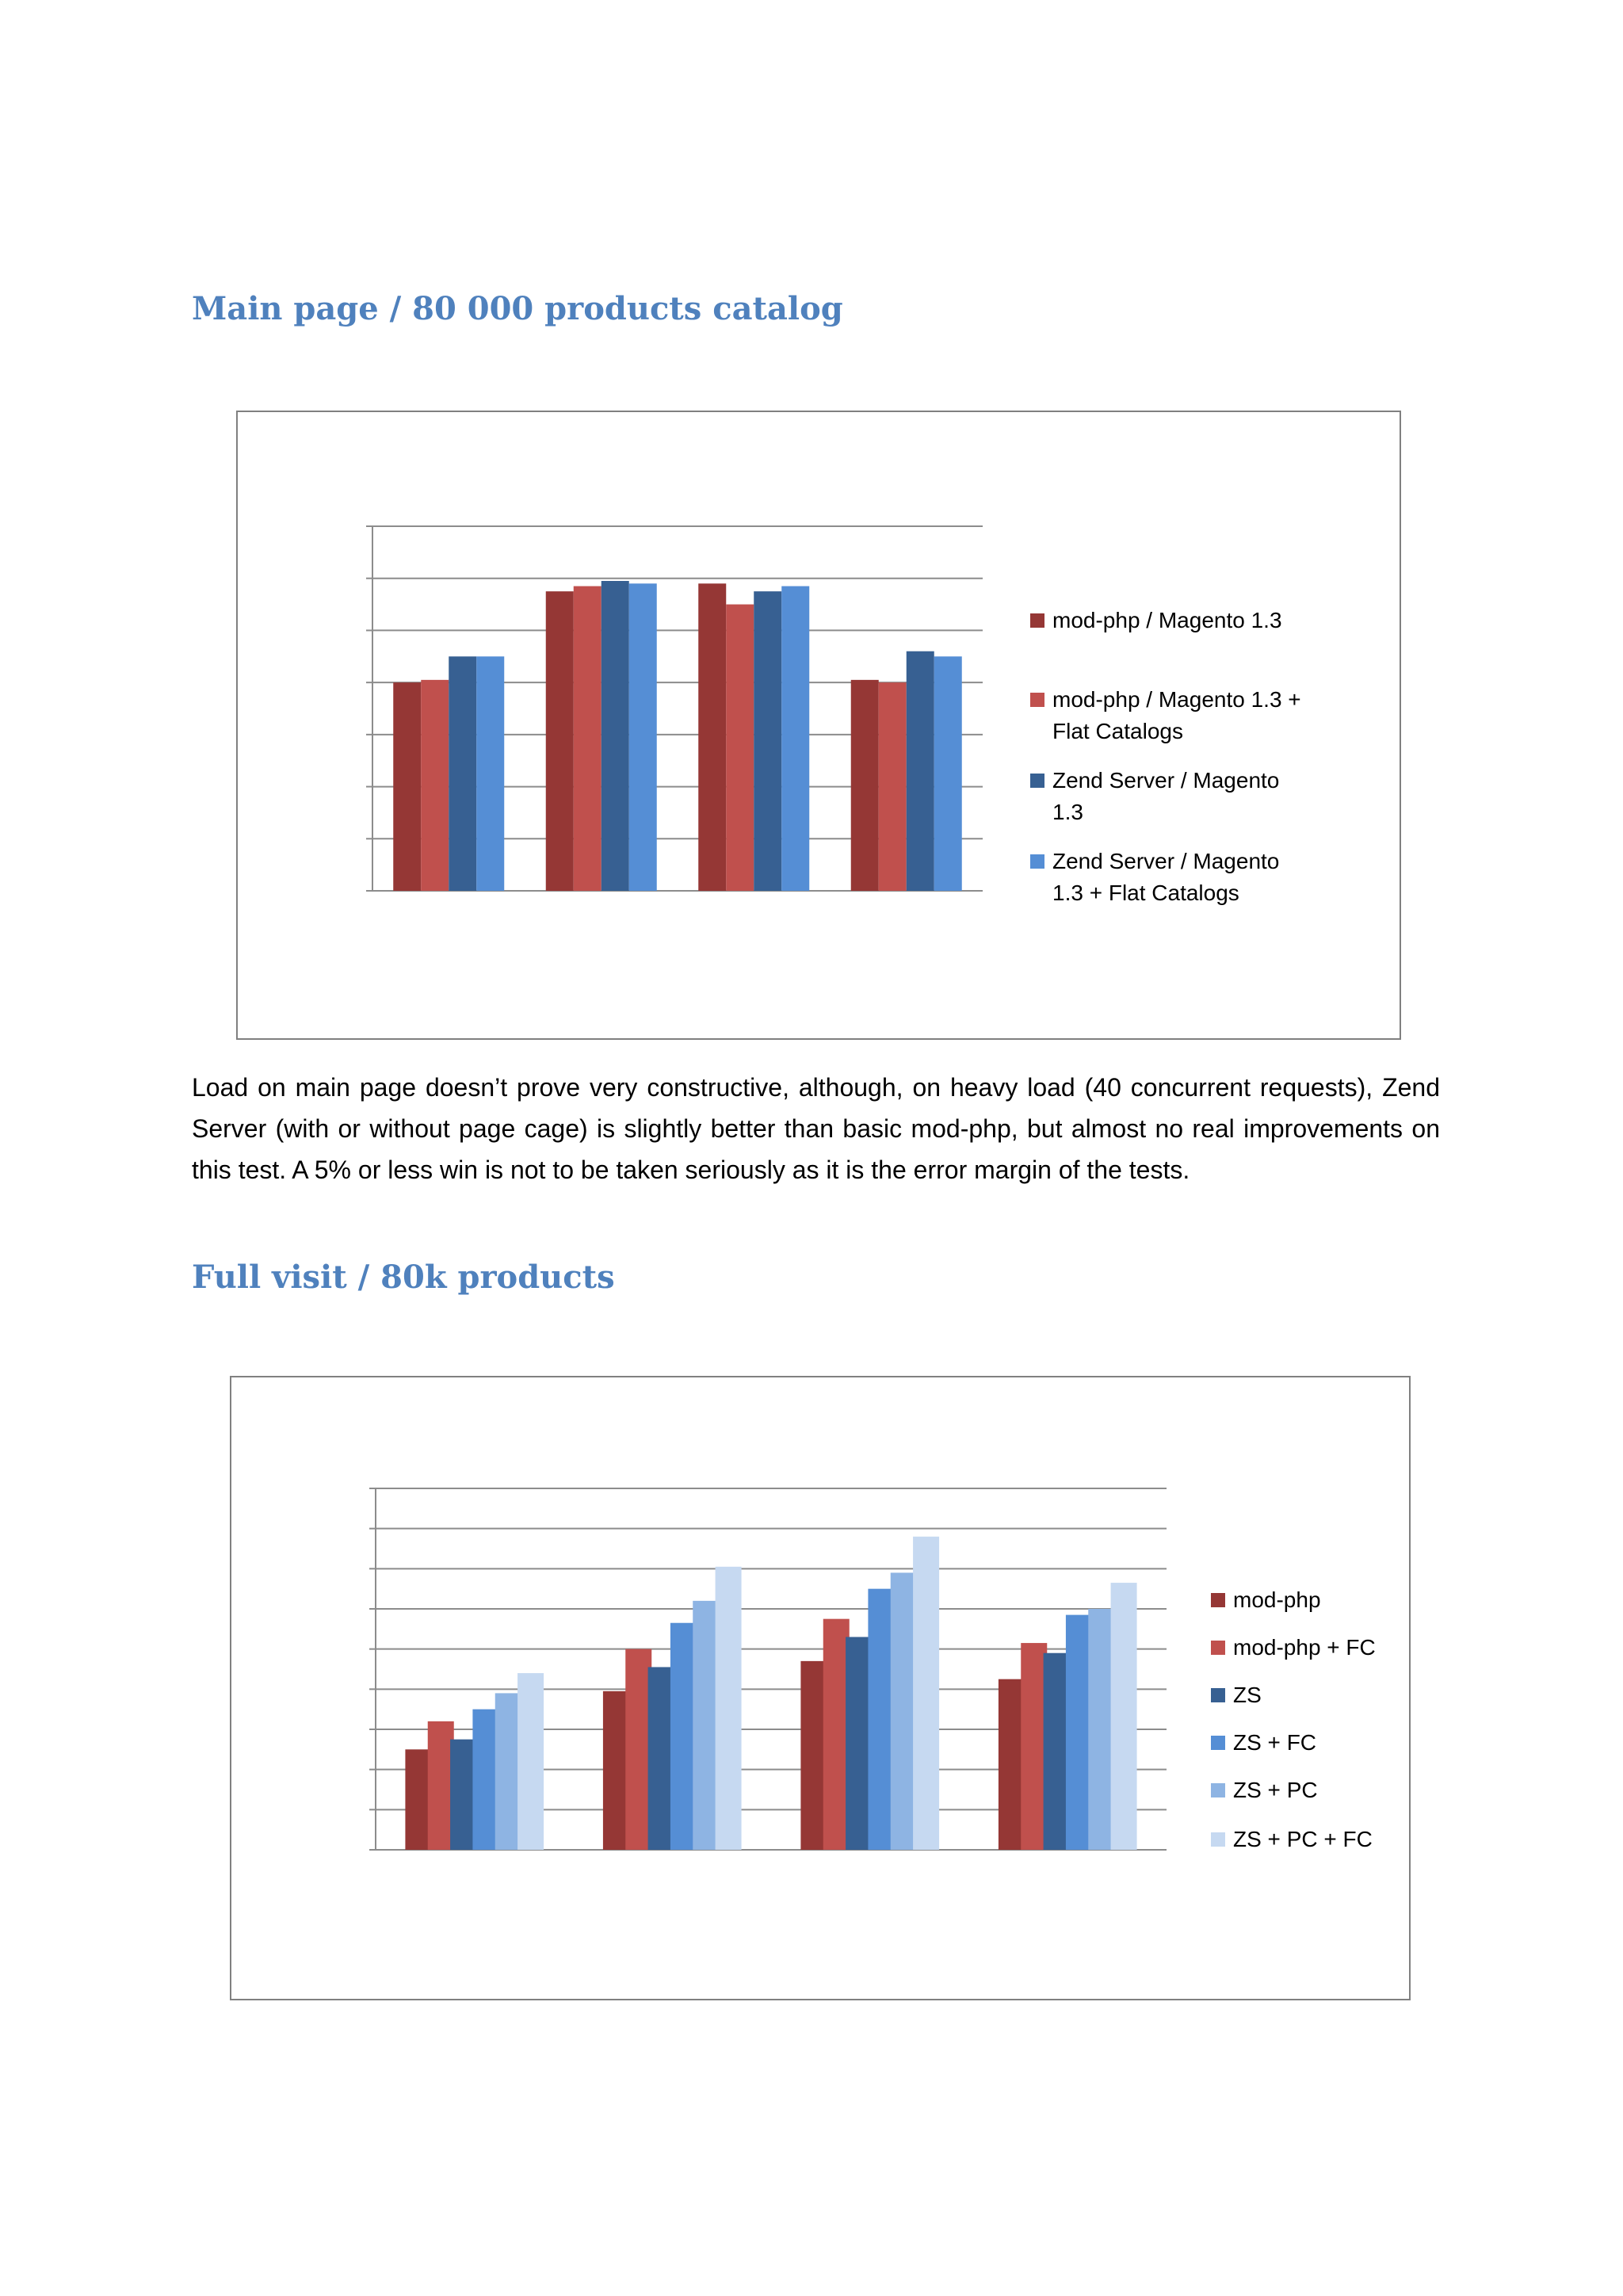 This screenshot has width=1623, height=2296. What do you see at coordinates (1176, 715) in the screenshot?
I see `legend-label-series-2: mod-php / Magento 1.3 + Flat Catalogs` at bounding box center [1176, 715].